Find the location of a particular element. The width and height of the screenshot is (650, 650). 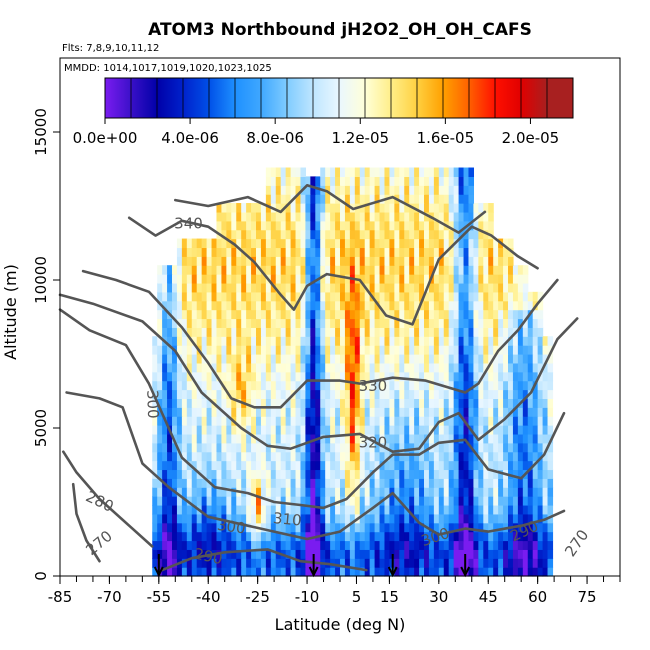

colorbar-segment is located at coordinates (248, 98).